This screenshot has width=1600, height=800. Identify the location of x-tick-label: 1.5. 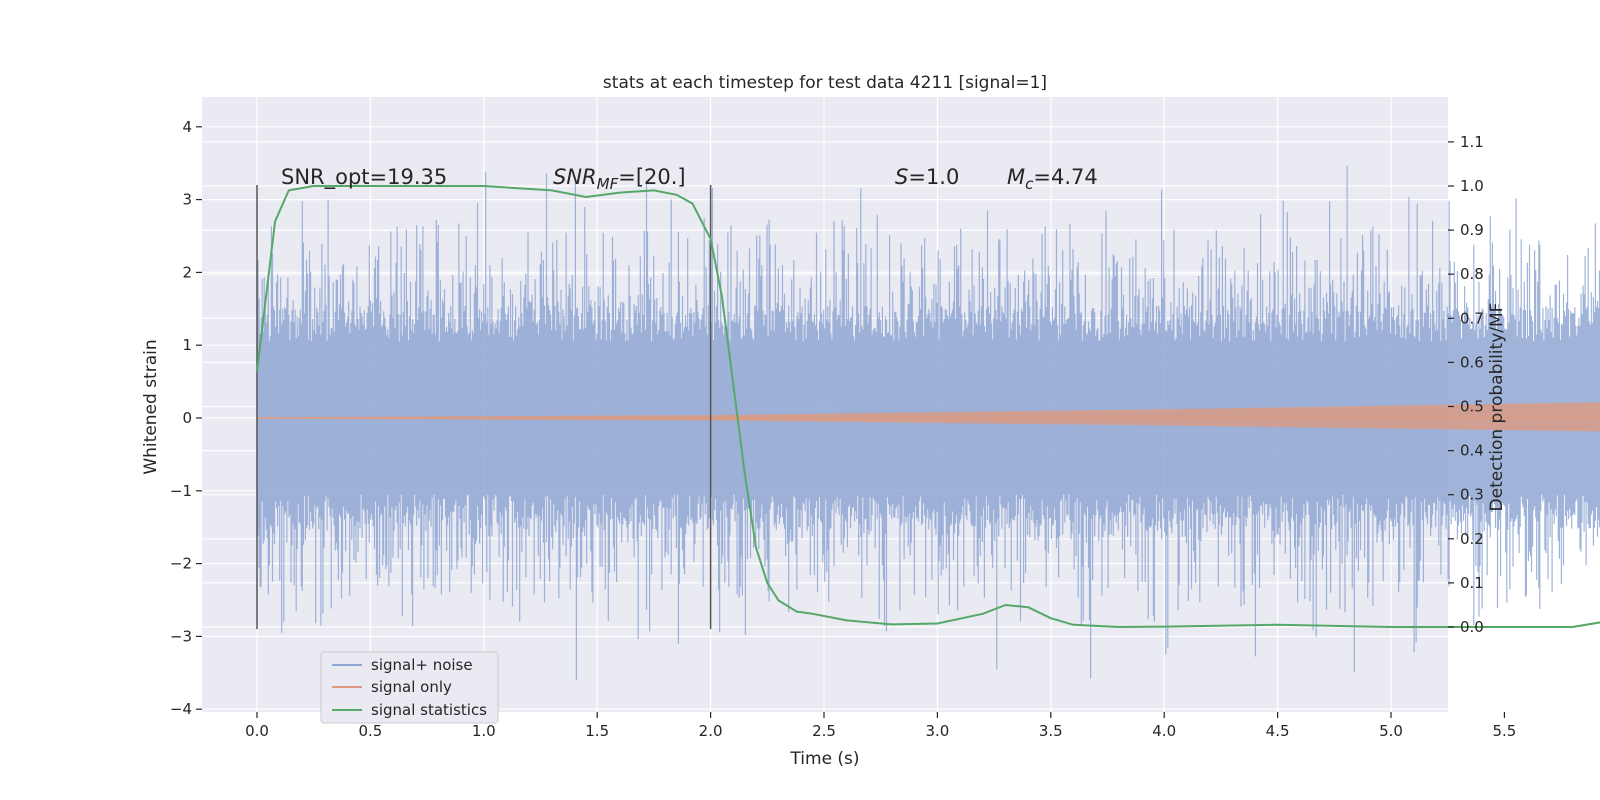
(597, 731).